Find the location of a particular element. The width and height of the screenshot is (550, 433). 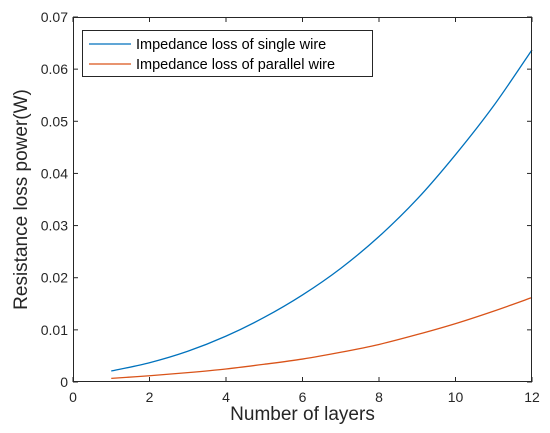

x-tick-label: 6 is located at coordinates (303, 397).